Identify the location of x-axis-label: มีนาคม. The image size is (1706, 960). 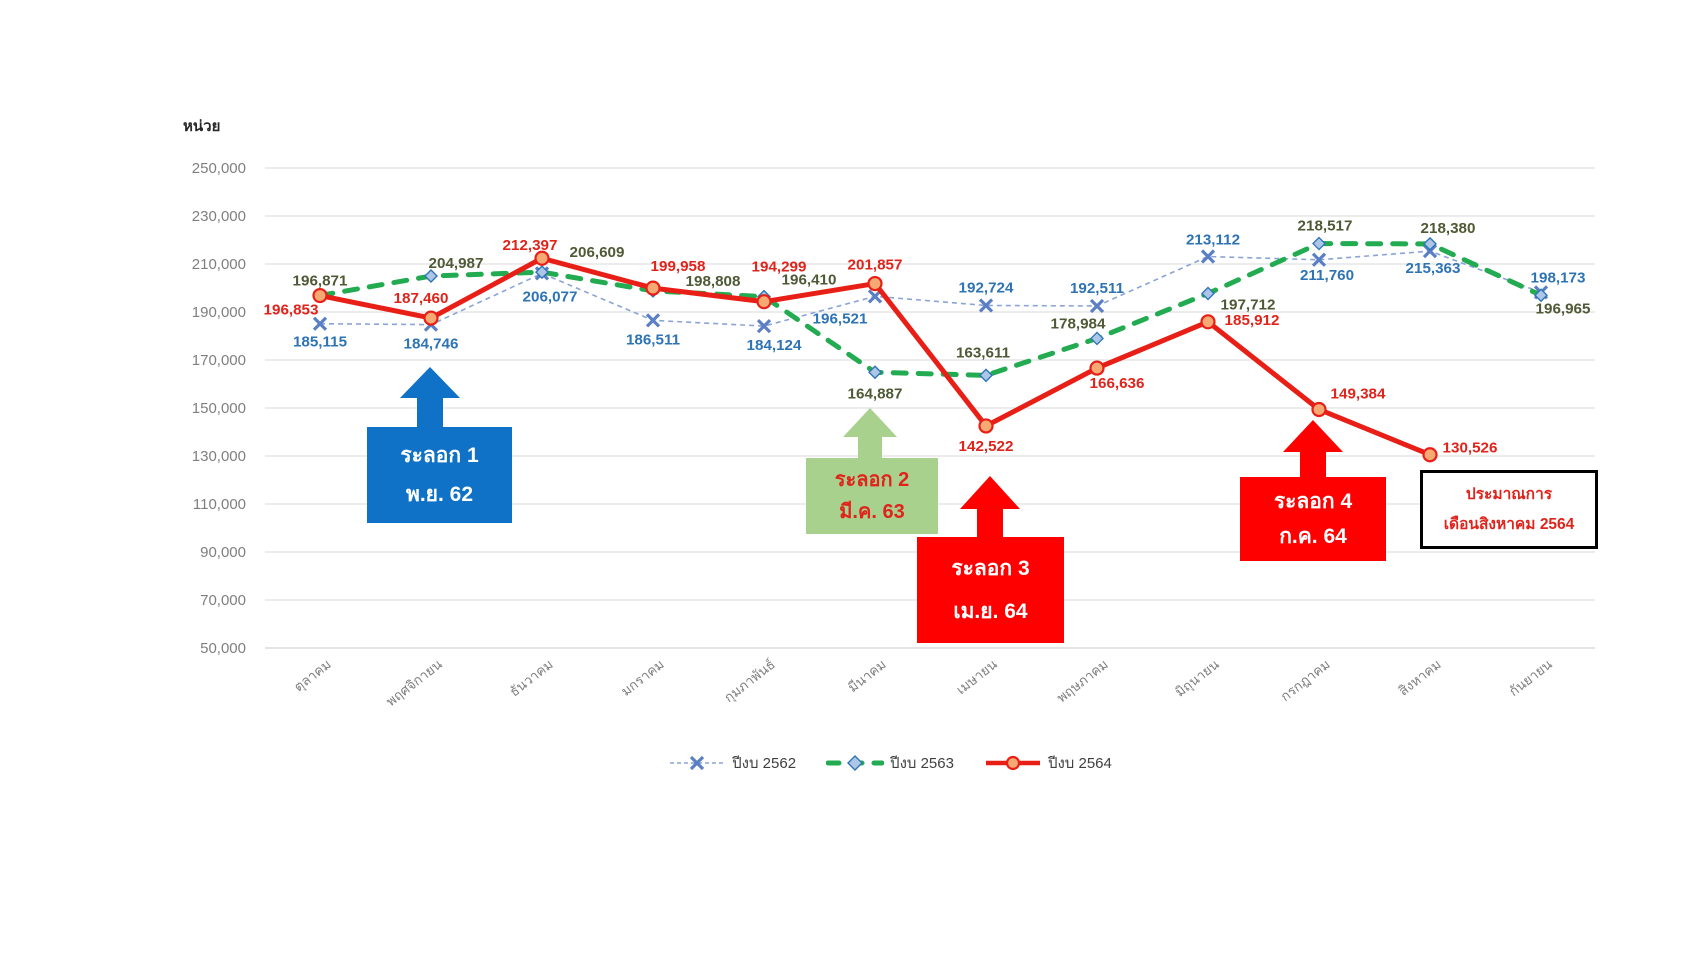
(867, 676).